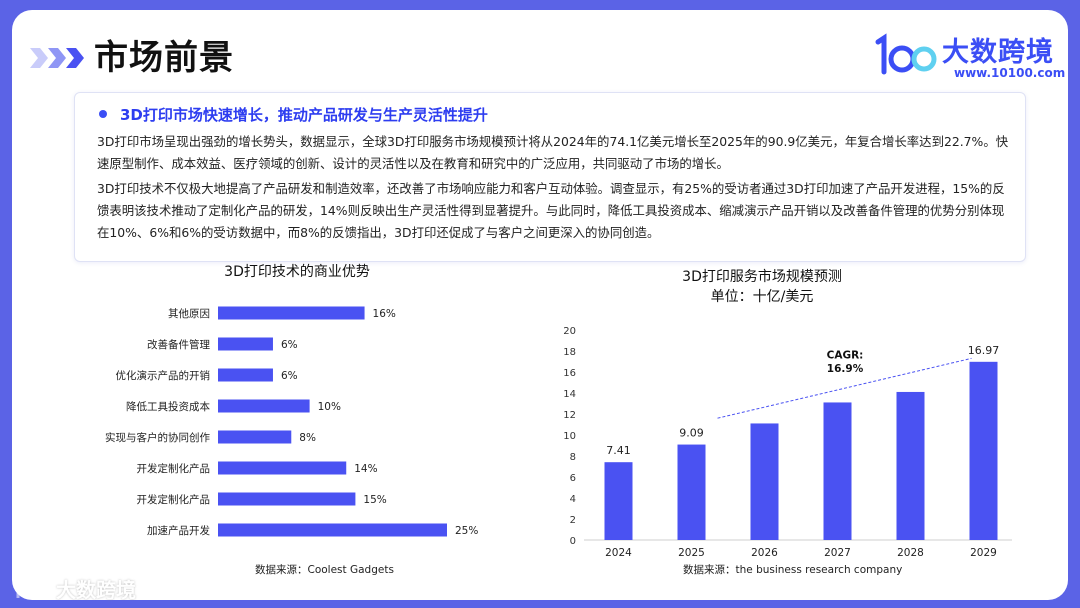  What do you see at coordinates (365, 469) in the screenshot?
I see `data-label: 14%` at bounding box center [365, 469].